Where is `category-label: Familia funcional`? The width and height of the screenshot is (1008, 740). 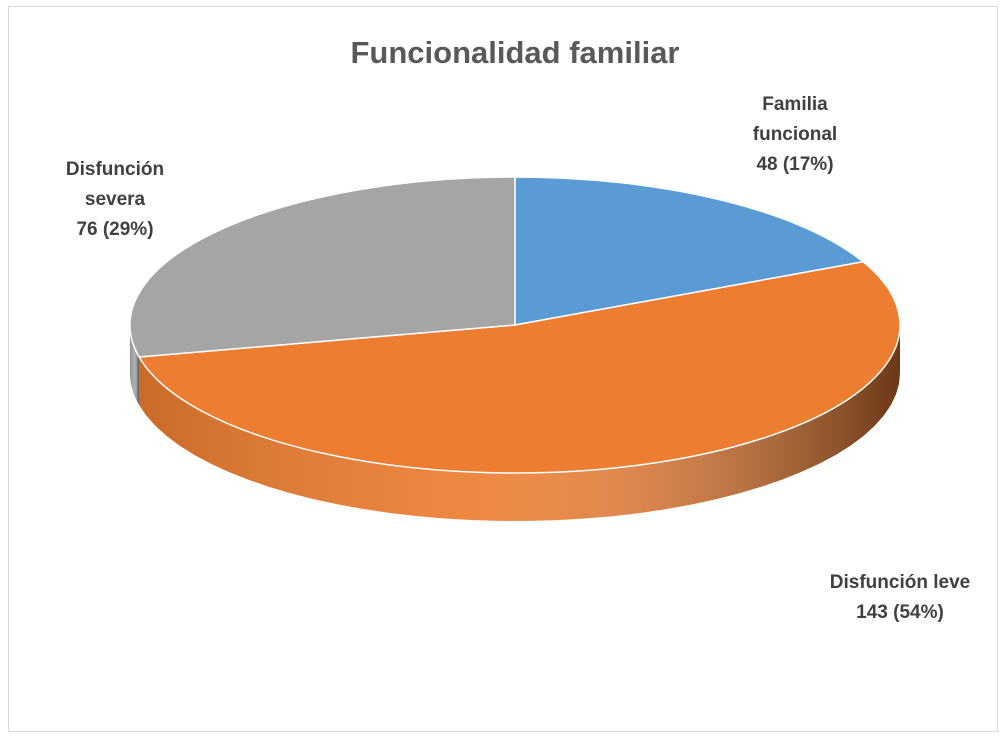 category-label: Familia funcional is located at coordinates (795, 119).